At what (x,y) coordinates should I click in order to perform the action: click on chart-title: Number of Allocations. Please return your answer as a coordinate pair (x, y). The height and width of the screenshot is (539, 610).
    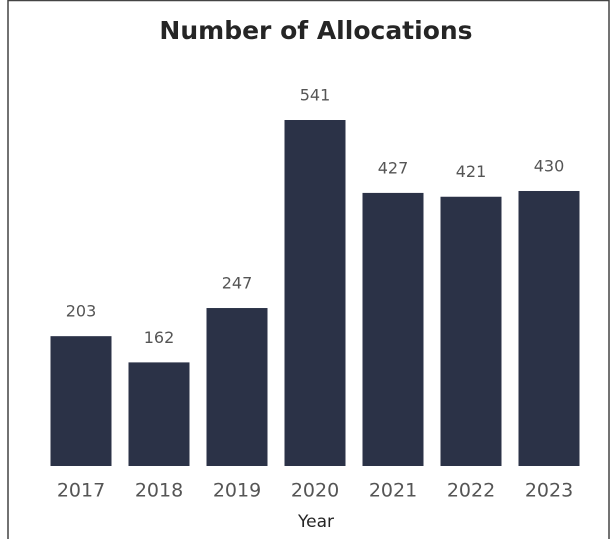
    Looking at the image, I should click on (315, 30).